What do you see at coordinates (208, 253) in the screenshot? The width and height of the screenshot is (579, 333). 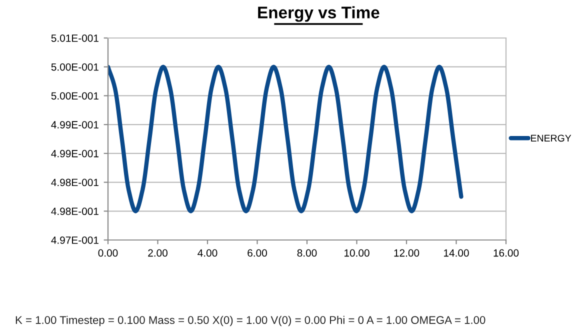 I see `x-tick-label: 4.00` at bounding box center [208, 253].